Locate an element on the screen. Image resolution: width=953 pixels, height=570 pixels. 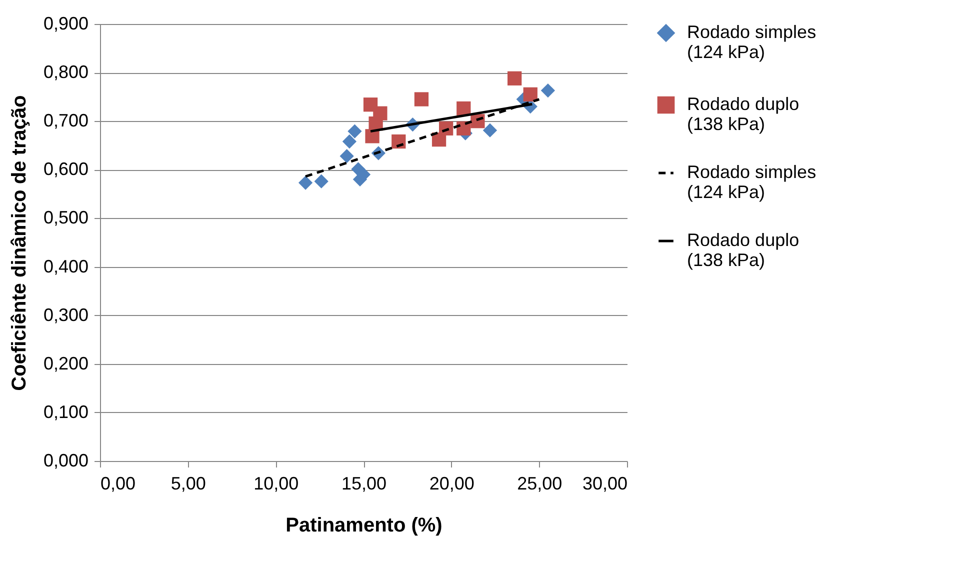
y-tick-label: 0,800 is located at coordinates (65, 72).